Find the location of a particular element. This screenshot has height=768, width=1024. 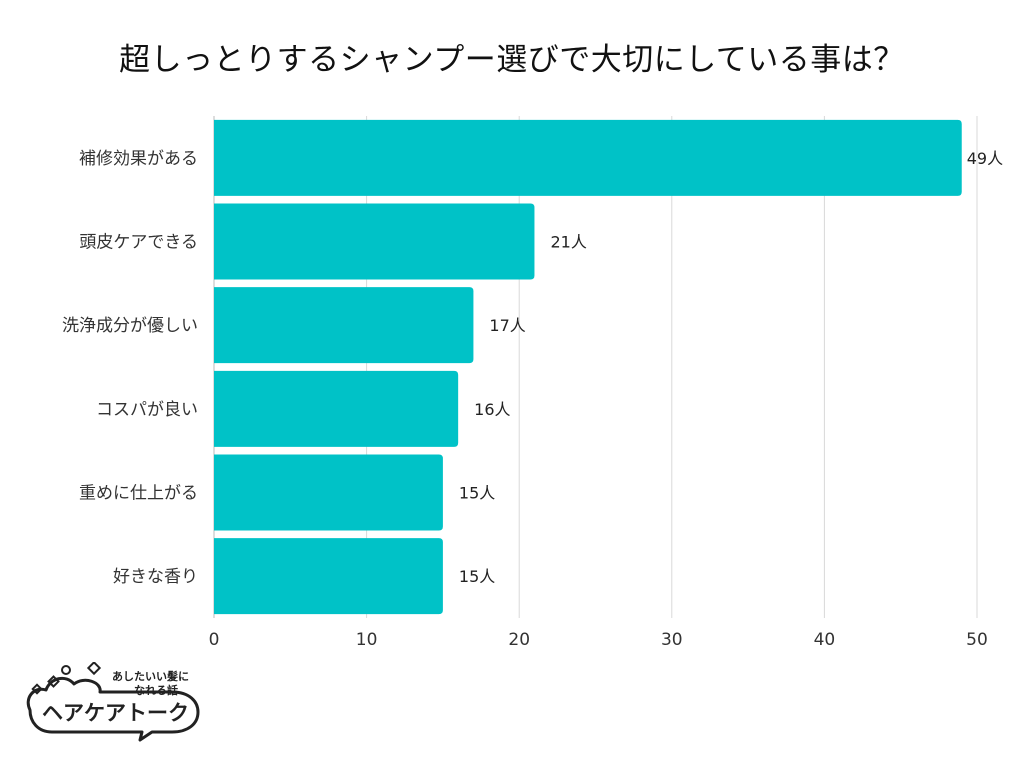

category-label: 洗浄成分が優しい is located at coordinates (130, 326).